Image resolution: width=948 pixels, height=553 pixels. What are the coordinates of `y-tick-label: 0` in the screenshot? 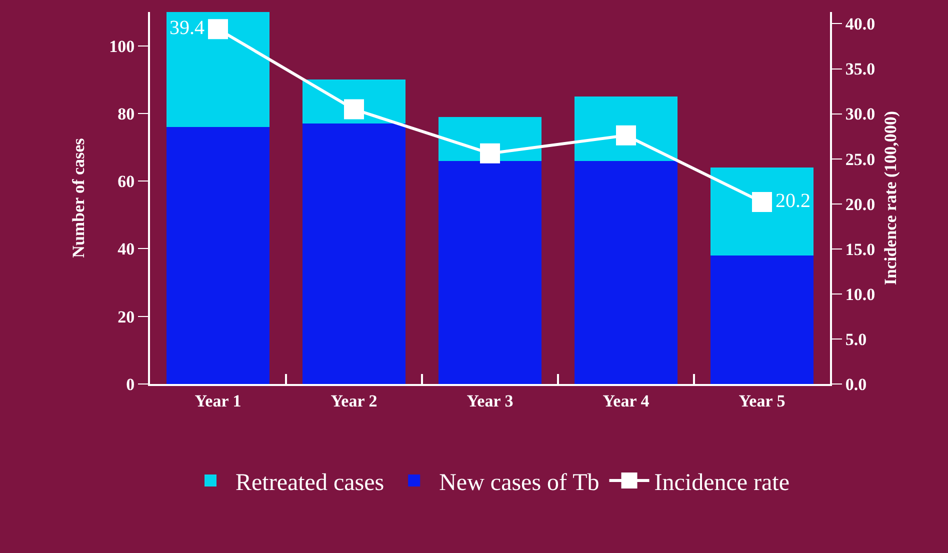 It's located at (130, 384).